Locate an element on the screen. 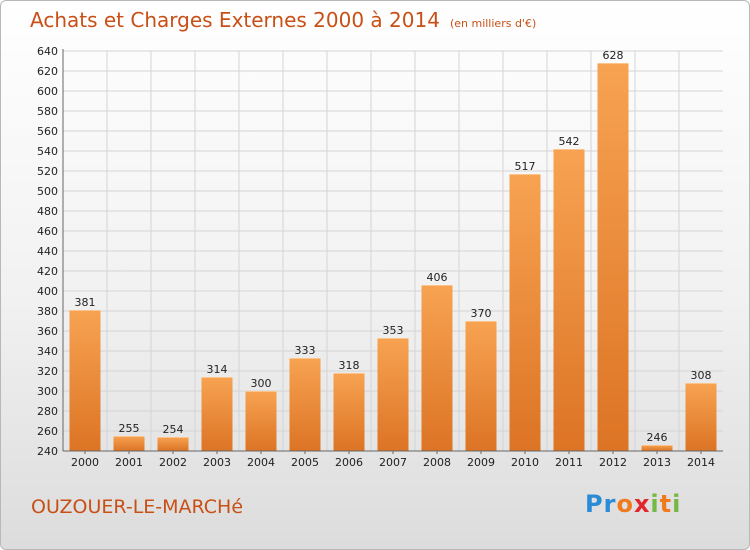 The image size is (750, 550). x-tick-label-2014: 2014 is located at coordinates (701, 462).